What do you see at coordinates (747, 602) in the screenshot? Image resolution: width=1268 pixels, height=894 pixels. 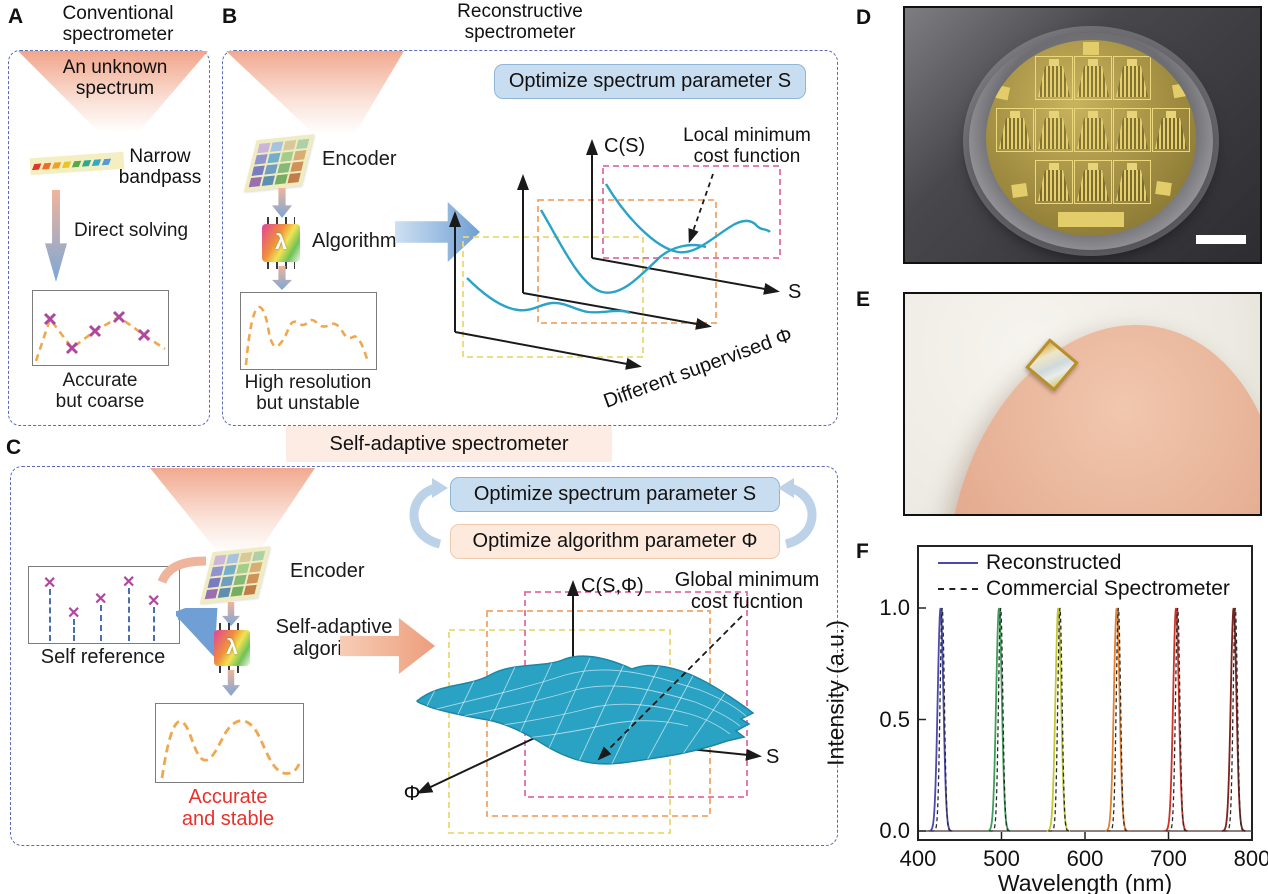 I see `global-minimum-line2: cost fucntion` at bounding box center [747, 602].